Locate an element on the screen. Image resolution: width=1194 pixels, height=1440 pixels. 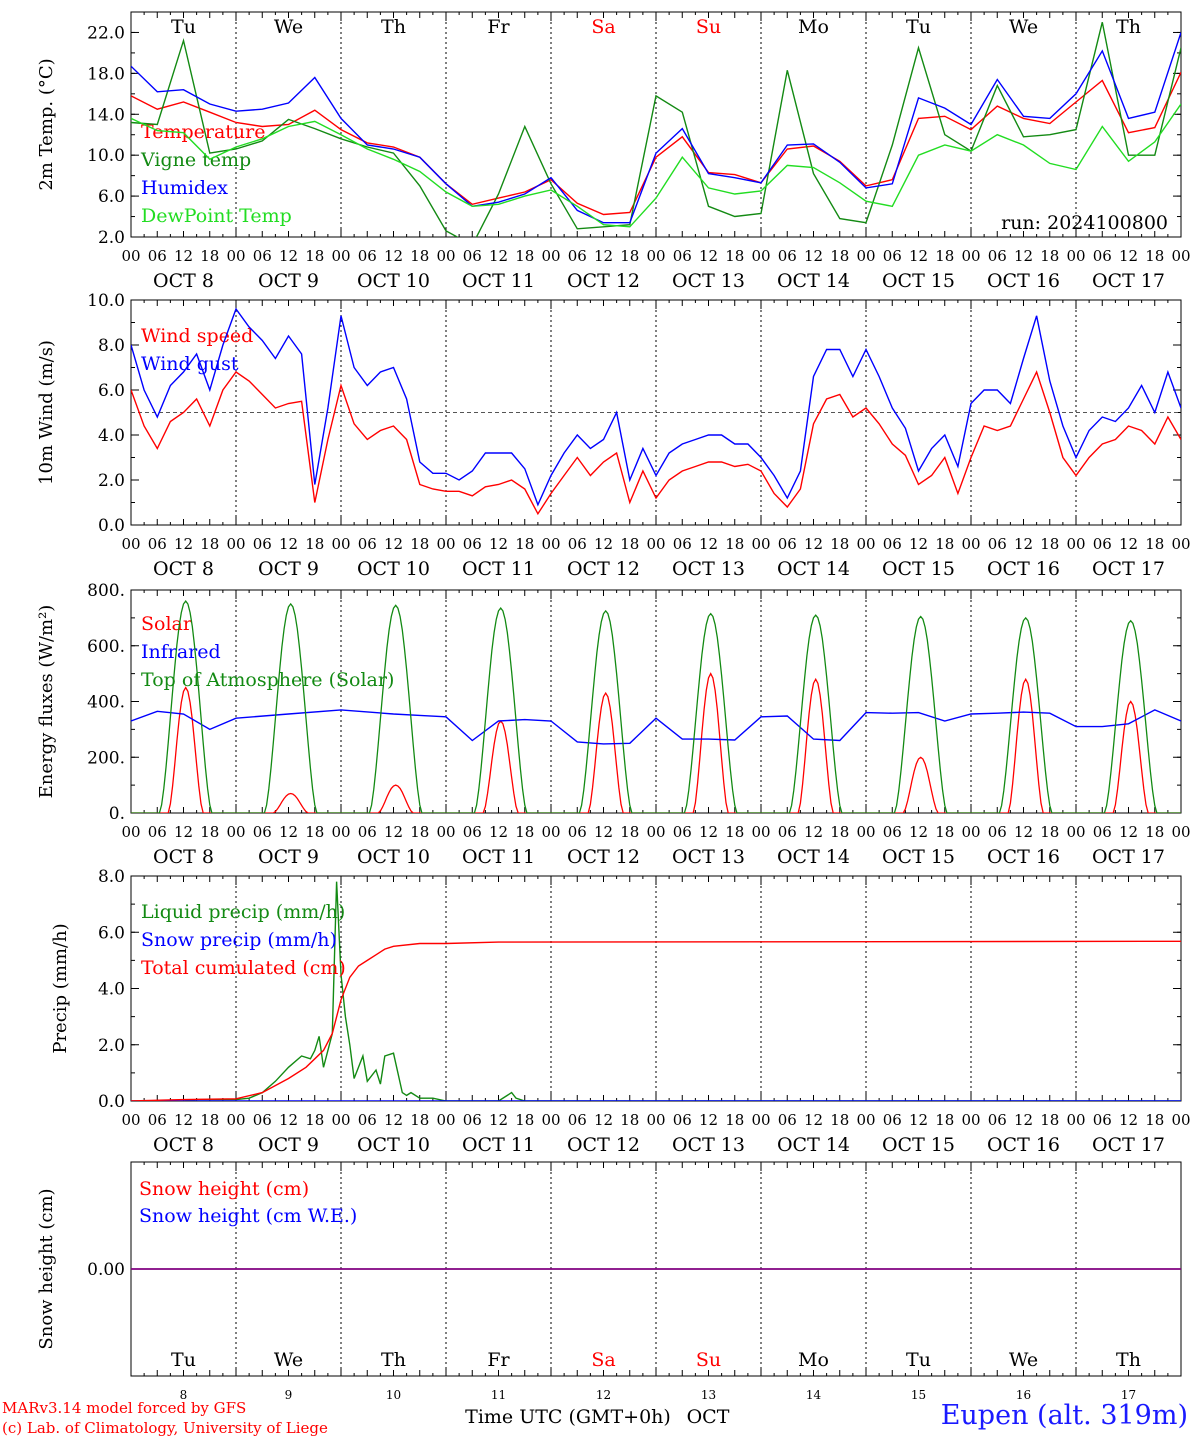
y-tick-label: 2.0 is located at coordinates (111, 1046).